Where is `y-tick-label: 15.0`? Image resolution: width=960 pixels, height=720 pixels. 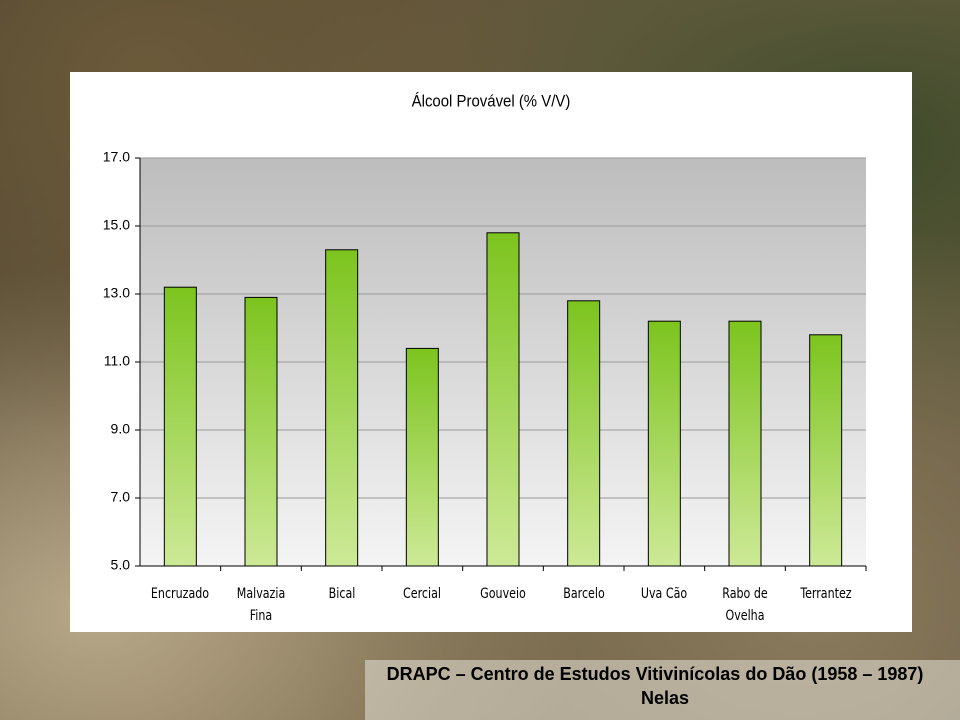 y-tick-label: 15.0 is located at coordinates (116, 225).